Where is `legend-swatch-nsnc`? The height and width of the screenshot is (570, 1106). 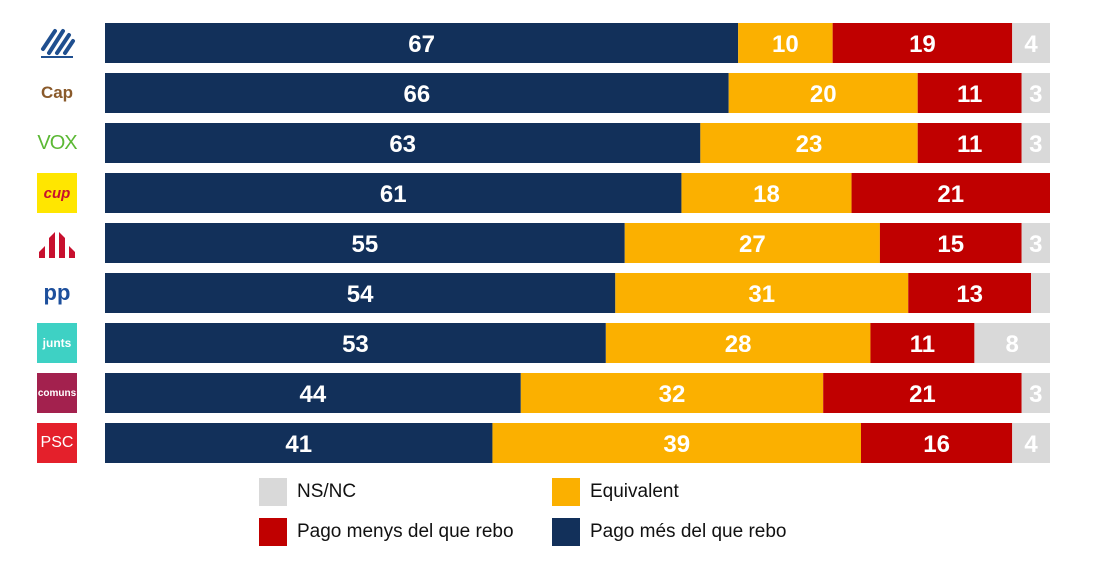 legend-swatch-nsnc is located at coordinates (273, 492).